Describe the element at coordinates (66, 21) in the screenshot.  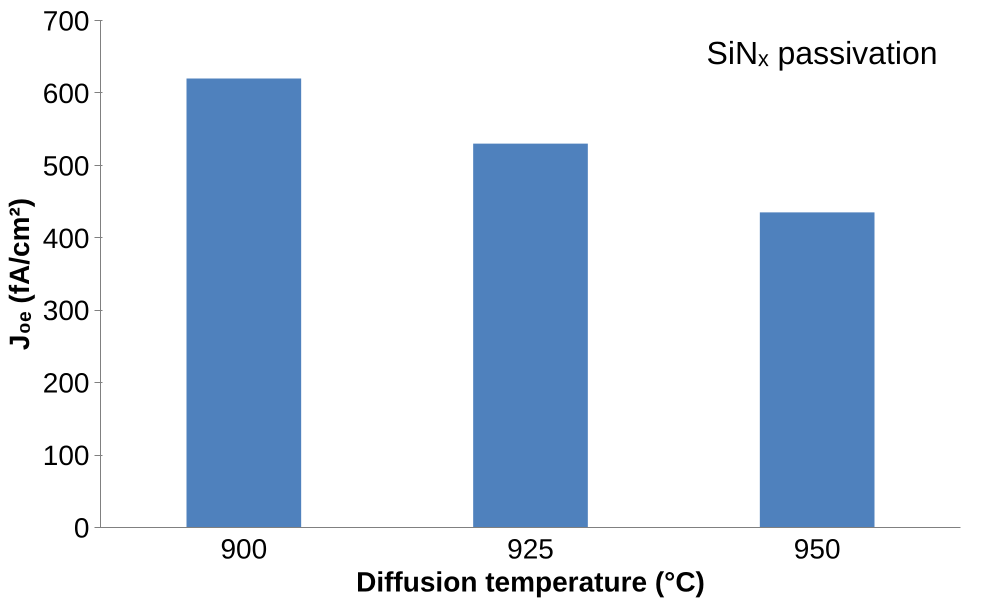
I see `y-tick-label: 700` at that location.